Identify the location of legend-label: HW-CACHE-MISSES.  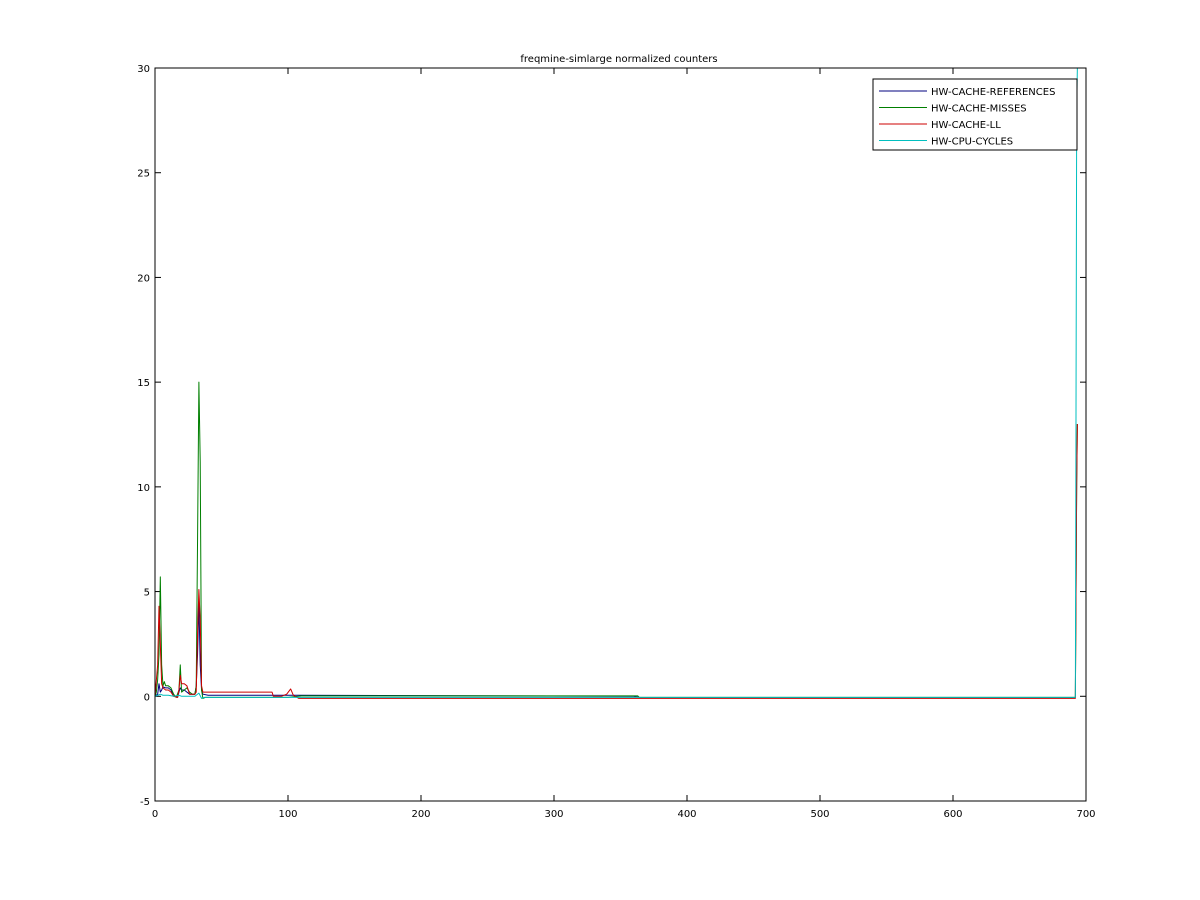
(979, 109).